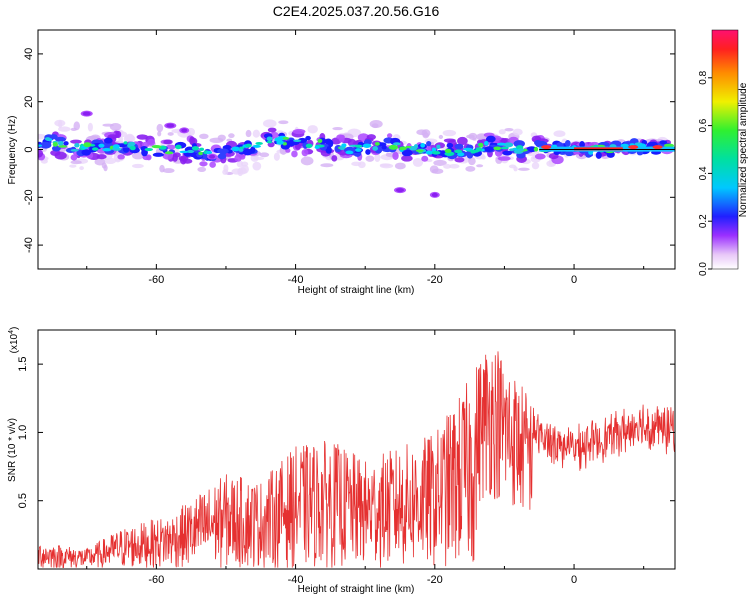 This screenshot has height=600, width=750. Describe the element at coordinates (296, 280) in the screenshot. I see `spectrogram-x-tick-label: -40` at that location.